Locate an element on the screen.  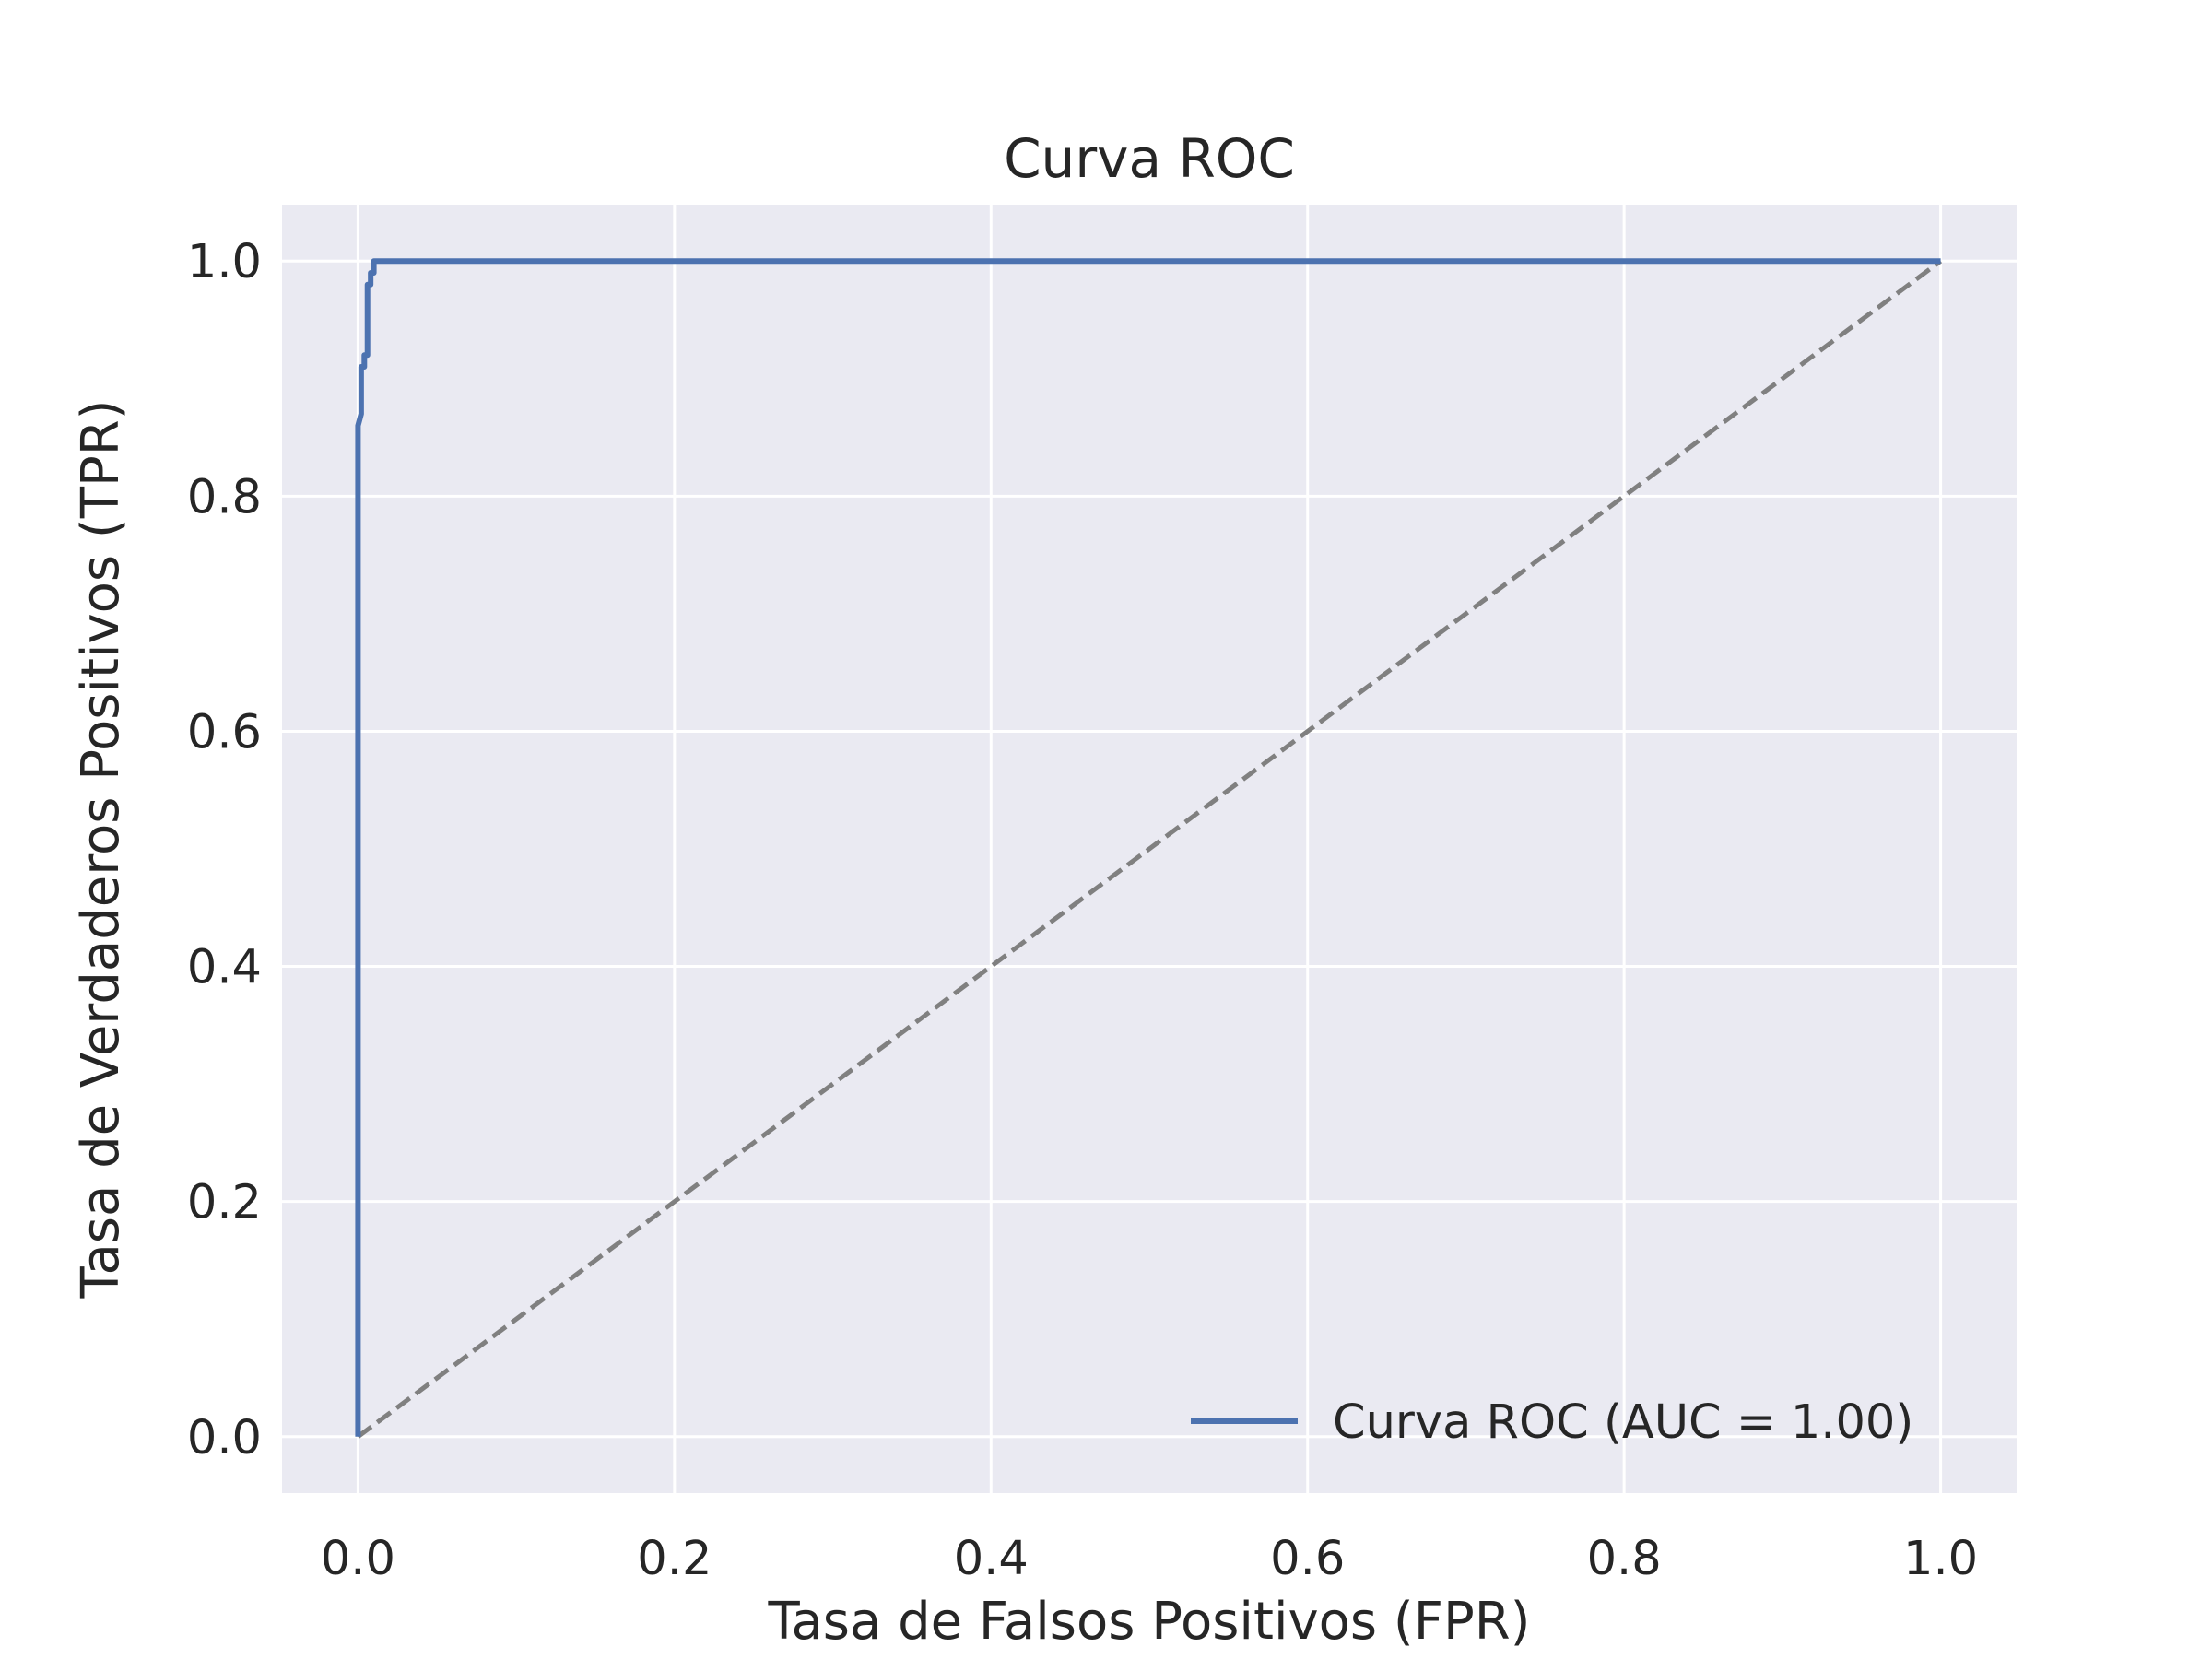
x-tick-label: 0.6 is located at coordinates (1307, 1559).